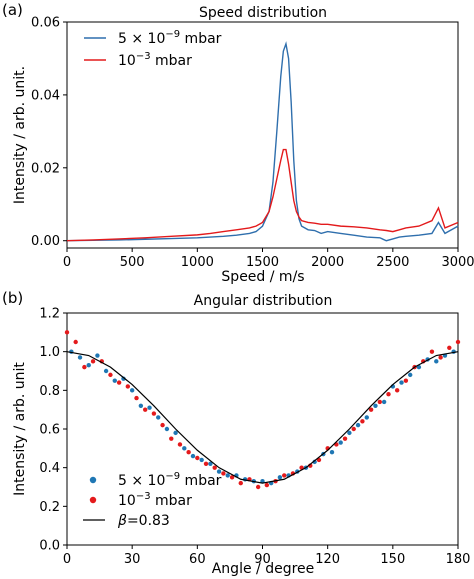 This screenshot has height=579, width=474. I want to click on y-tick-label: 0.04, so click(45, 95).